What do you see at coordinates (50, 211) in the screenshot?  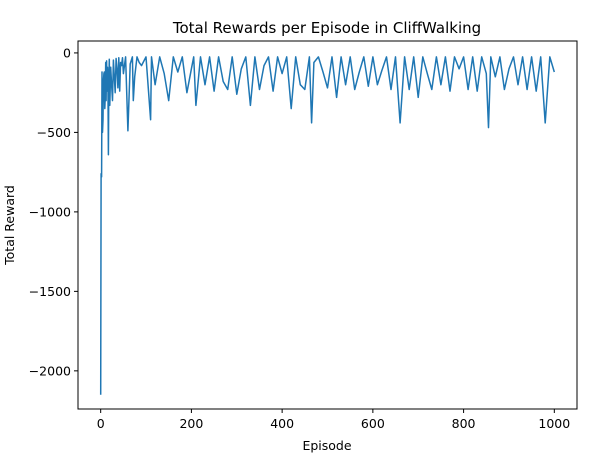 I see `y-tick-label: −1000` at bounding box center [50, 211].